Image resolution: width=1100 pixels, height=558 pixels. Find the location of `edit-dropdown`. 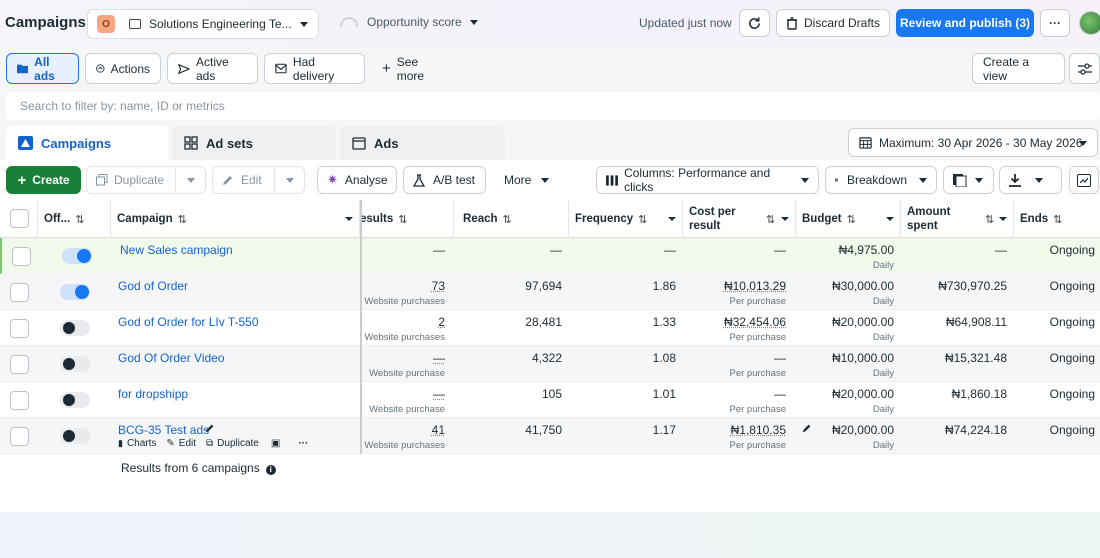

edit-dropdown is located at coordinates (289, 180).